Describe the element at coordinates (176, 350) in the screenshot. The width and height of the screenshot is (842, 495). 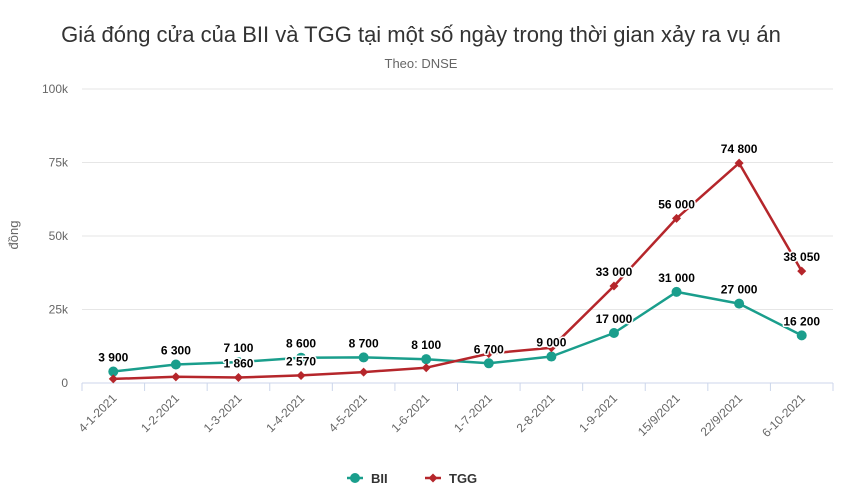
I see `data-label-bii: 6 300` at that location.